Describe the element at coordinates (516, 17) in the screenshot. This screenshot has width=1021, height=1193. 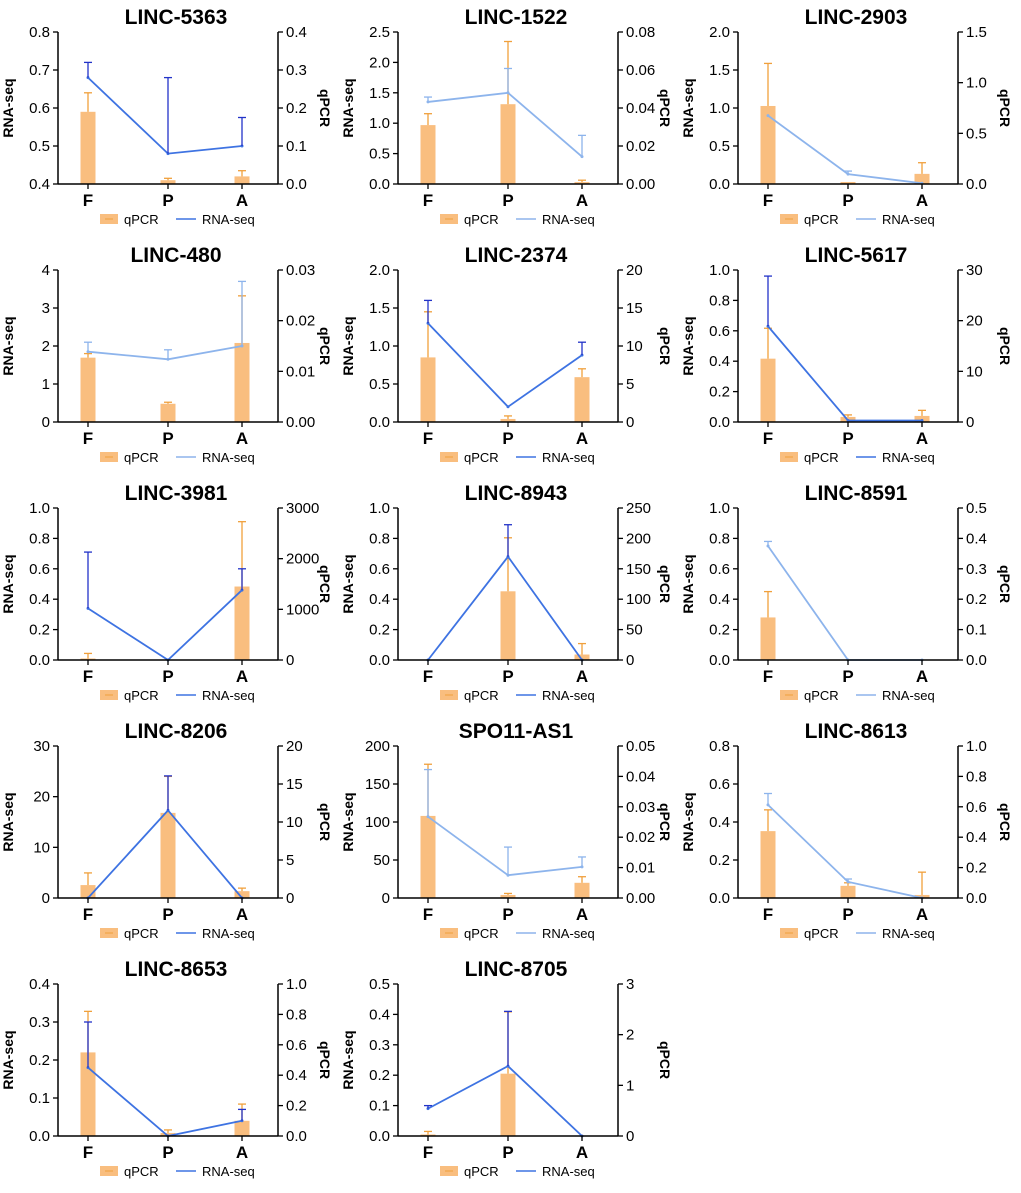
I see `chart-title: LINC-1522` at that location.